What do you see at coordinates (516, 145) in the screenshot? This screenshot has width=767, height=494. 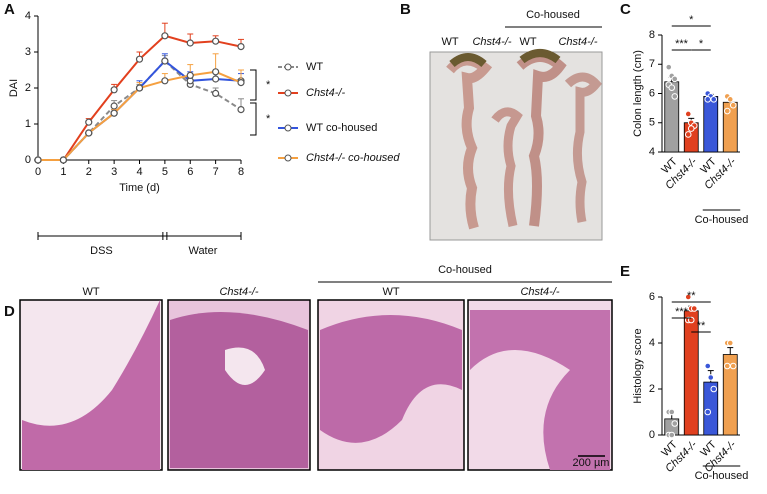 I see `colon-photo` at bounding box center [516, 145].